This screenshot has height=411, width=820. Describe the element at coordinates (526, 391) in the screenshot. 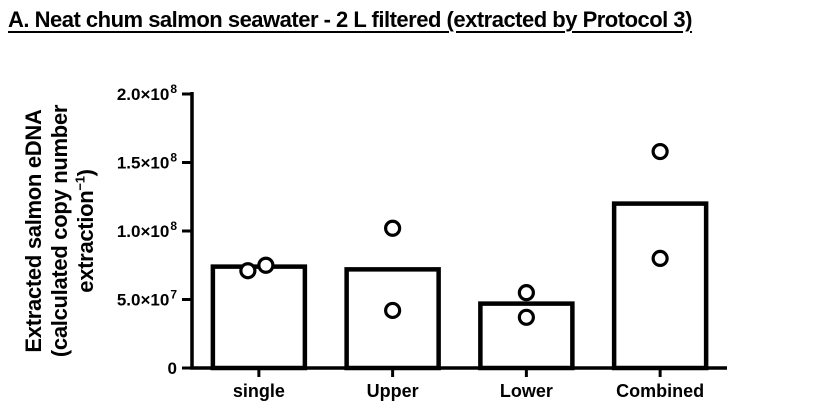

I see `x-category-label-lower: Lower` at that location.